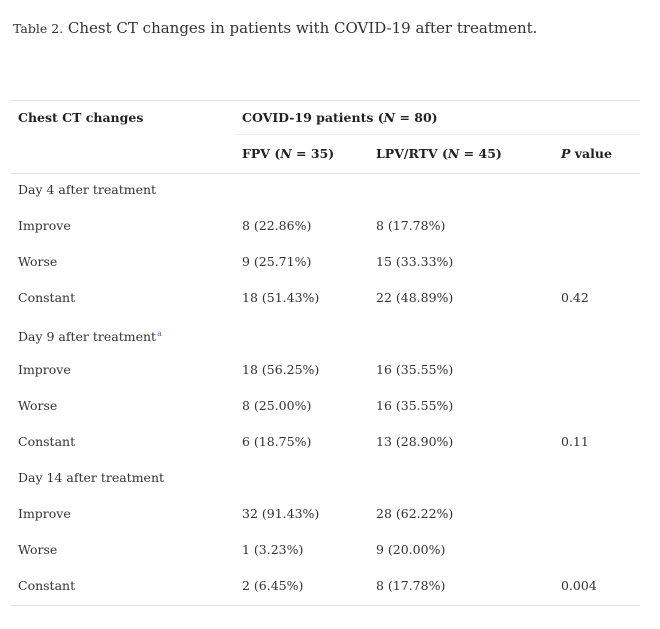  What do you see at coordinates (277, 261) in the screenshot?
I see `cell-fpv: 9 (25.71%)` at bounding box center [277, 261].